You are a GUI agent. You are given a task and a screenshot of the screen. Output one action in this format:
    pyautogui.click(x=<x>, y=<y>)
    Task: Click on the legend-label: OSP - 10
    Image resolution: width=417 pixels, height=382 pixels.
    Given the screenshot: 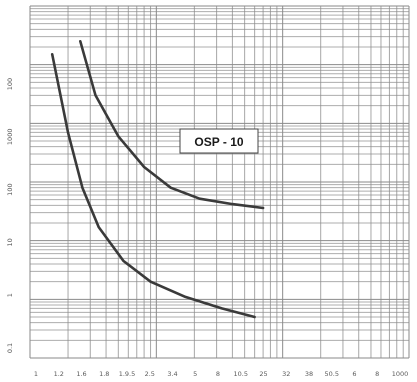 What is the action you would take?
    pyautogui.click(x=218, y=142)
    